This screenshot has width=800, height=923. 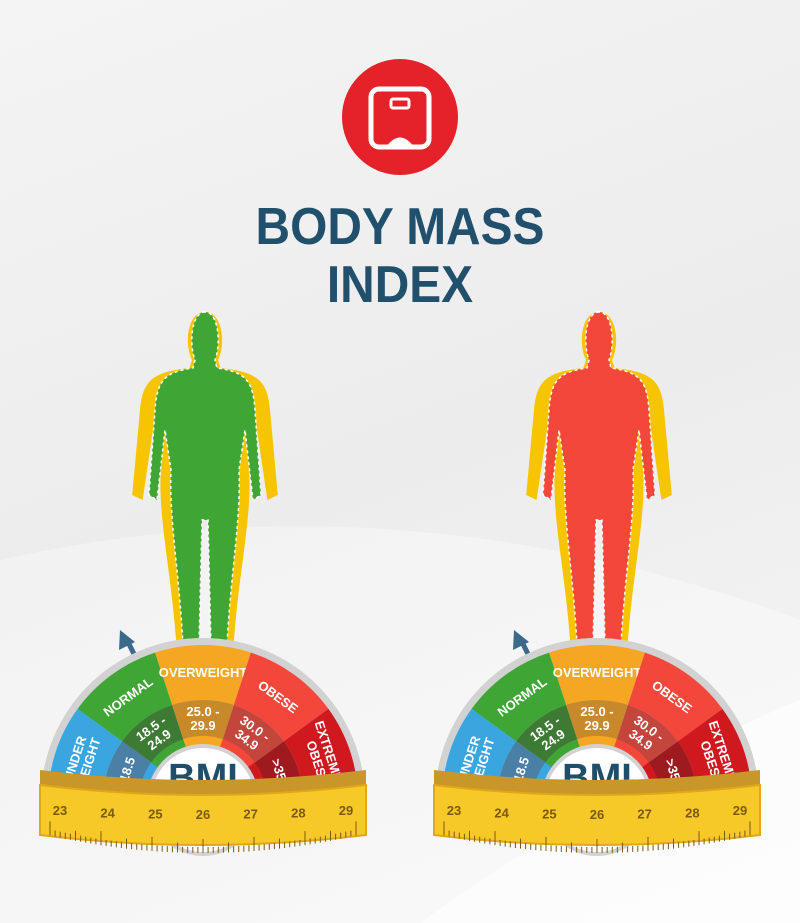 What do you see at coordinates (400, 117) in the screenshot?
I see `scale-icon-badge` at bounding box center [400, 117].